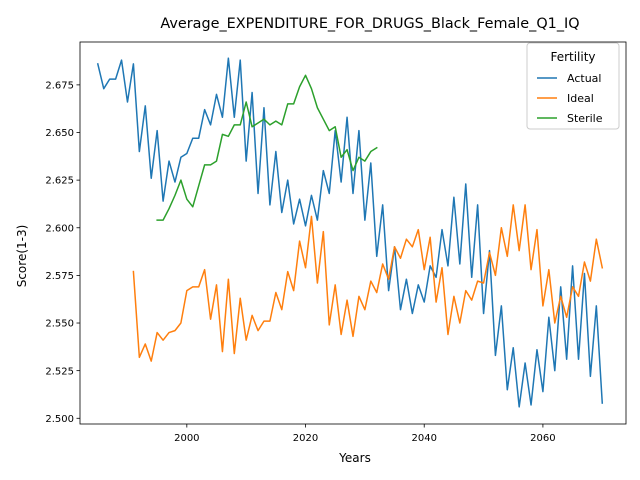 The width and height of the screenshot is (640, 480). Describe the element at coordinates (22, 256) in the screenshot. I see `y-axis-label: Score(1-3)` at that location.